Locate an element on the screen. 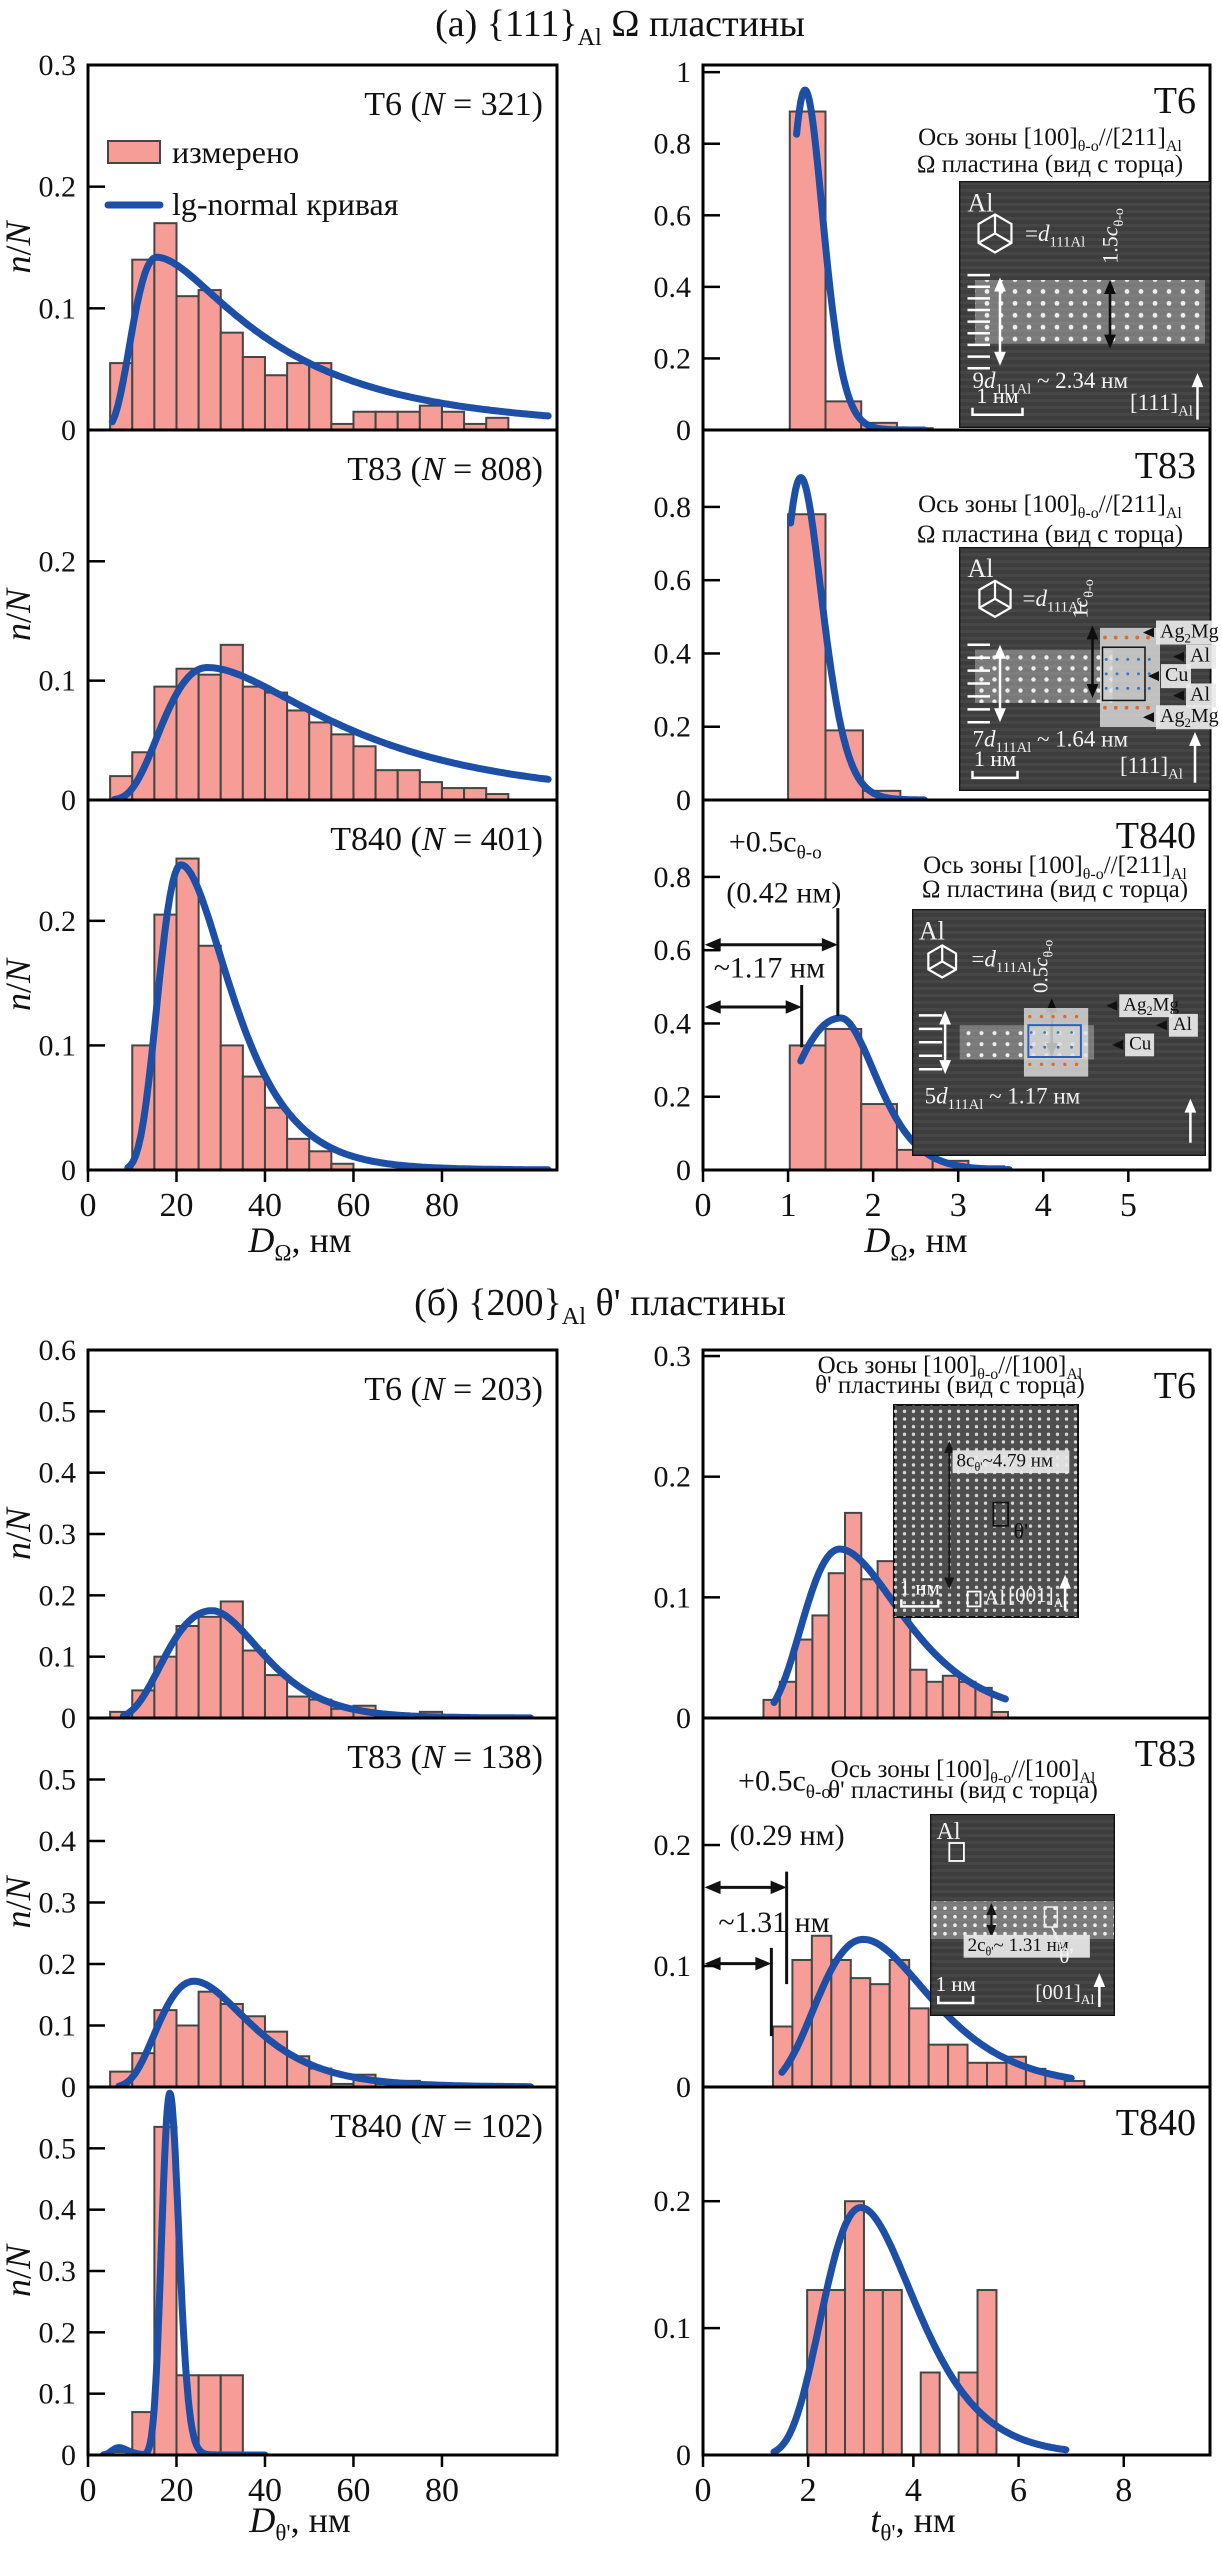  x-tick-label: 20 is located at coordinates (176, 2490).